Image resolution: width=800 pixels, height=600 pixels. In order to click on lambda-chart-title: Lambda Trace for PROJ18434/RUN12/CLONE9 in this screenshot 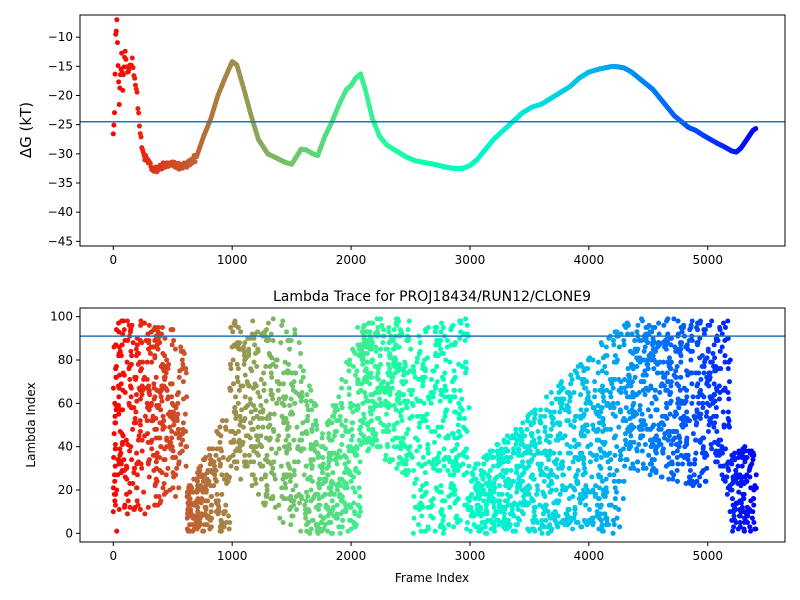, I will do `click(432, 297)`.